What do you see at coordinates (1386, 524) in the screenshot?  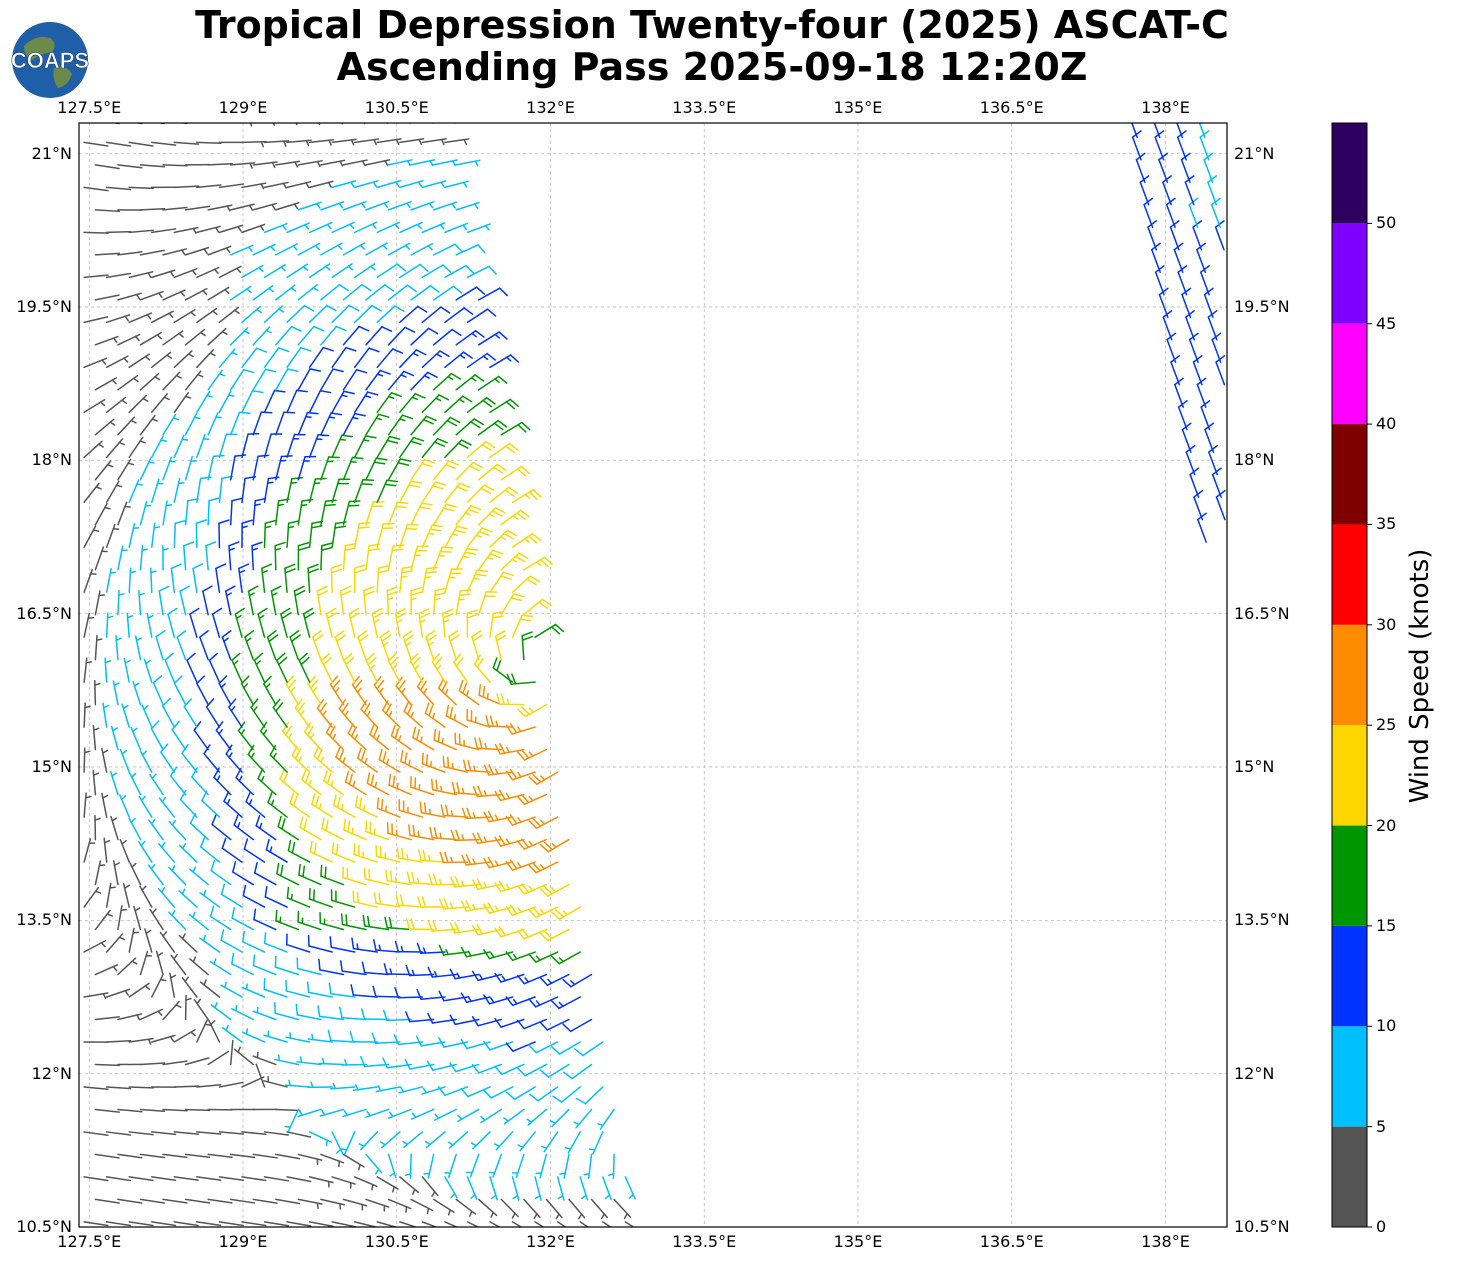 I see `colorbar-tick-label: 35` at bounding box center [1386, 524].